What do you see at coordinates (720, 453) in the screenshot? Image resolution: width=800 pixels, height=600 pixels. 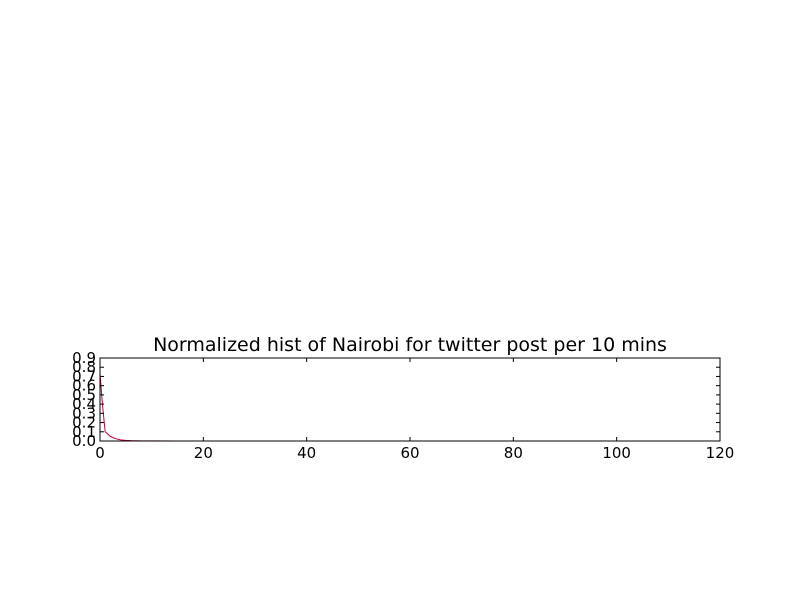 I see `x-tick-label: 120` at bounding box center [720, 453].